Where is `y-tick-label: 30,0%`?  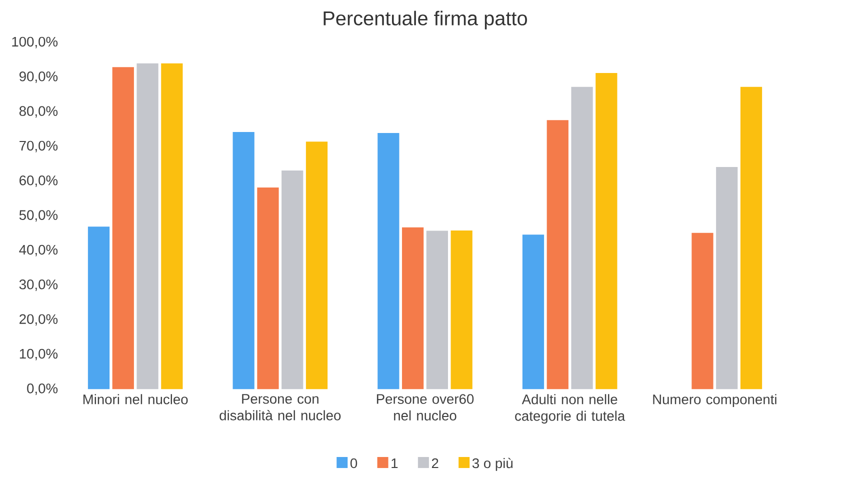 y-tick-label: 30,0% is located at coordinates (38, 286).